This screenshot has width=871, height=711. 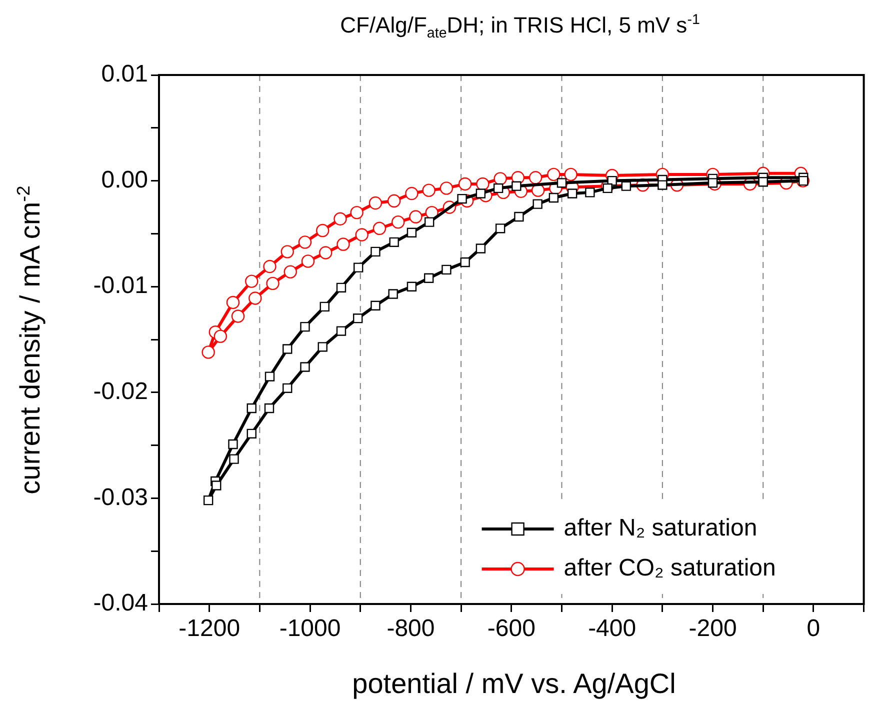 I want to click on x-axis-title: potential / mV vs. Ag/AgCl, so click(x=514, y=684).